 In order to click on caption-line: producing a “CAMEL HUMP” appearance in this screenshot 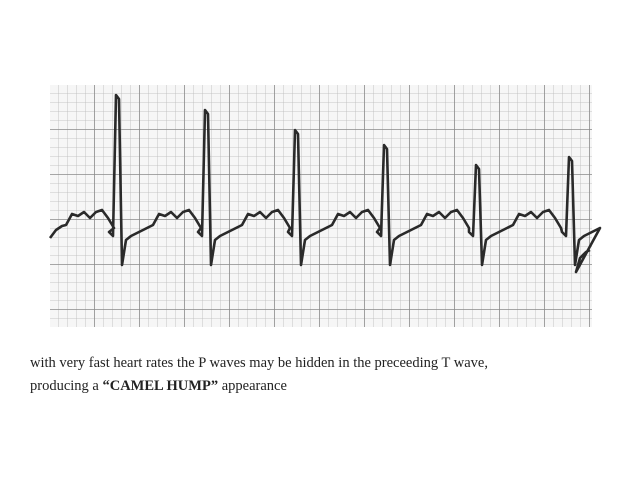, I will do `click(158, 386)`.